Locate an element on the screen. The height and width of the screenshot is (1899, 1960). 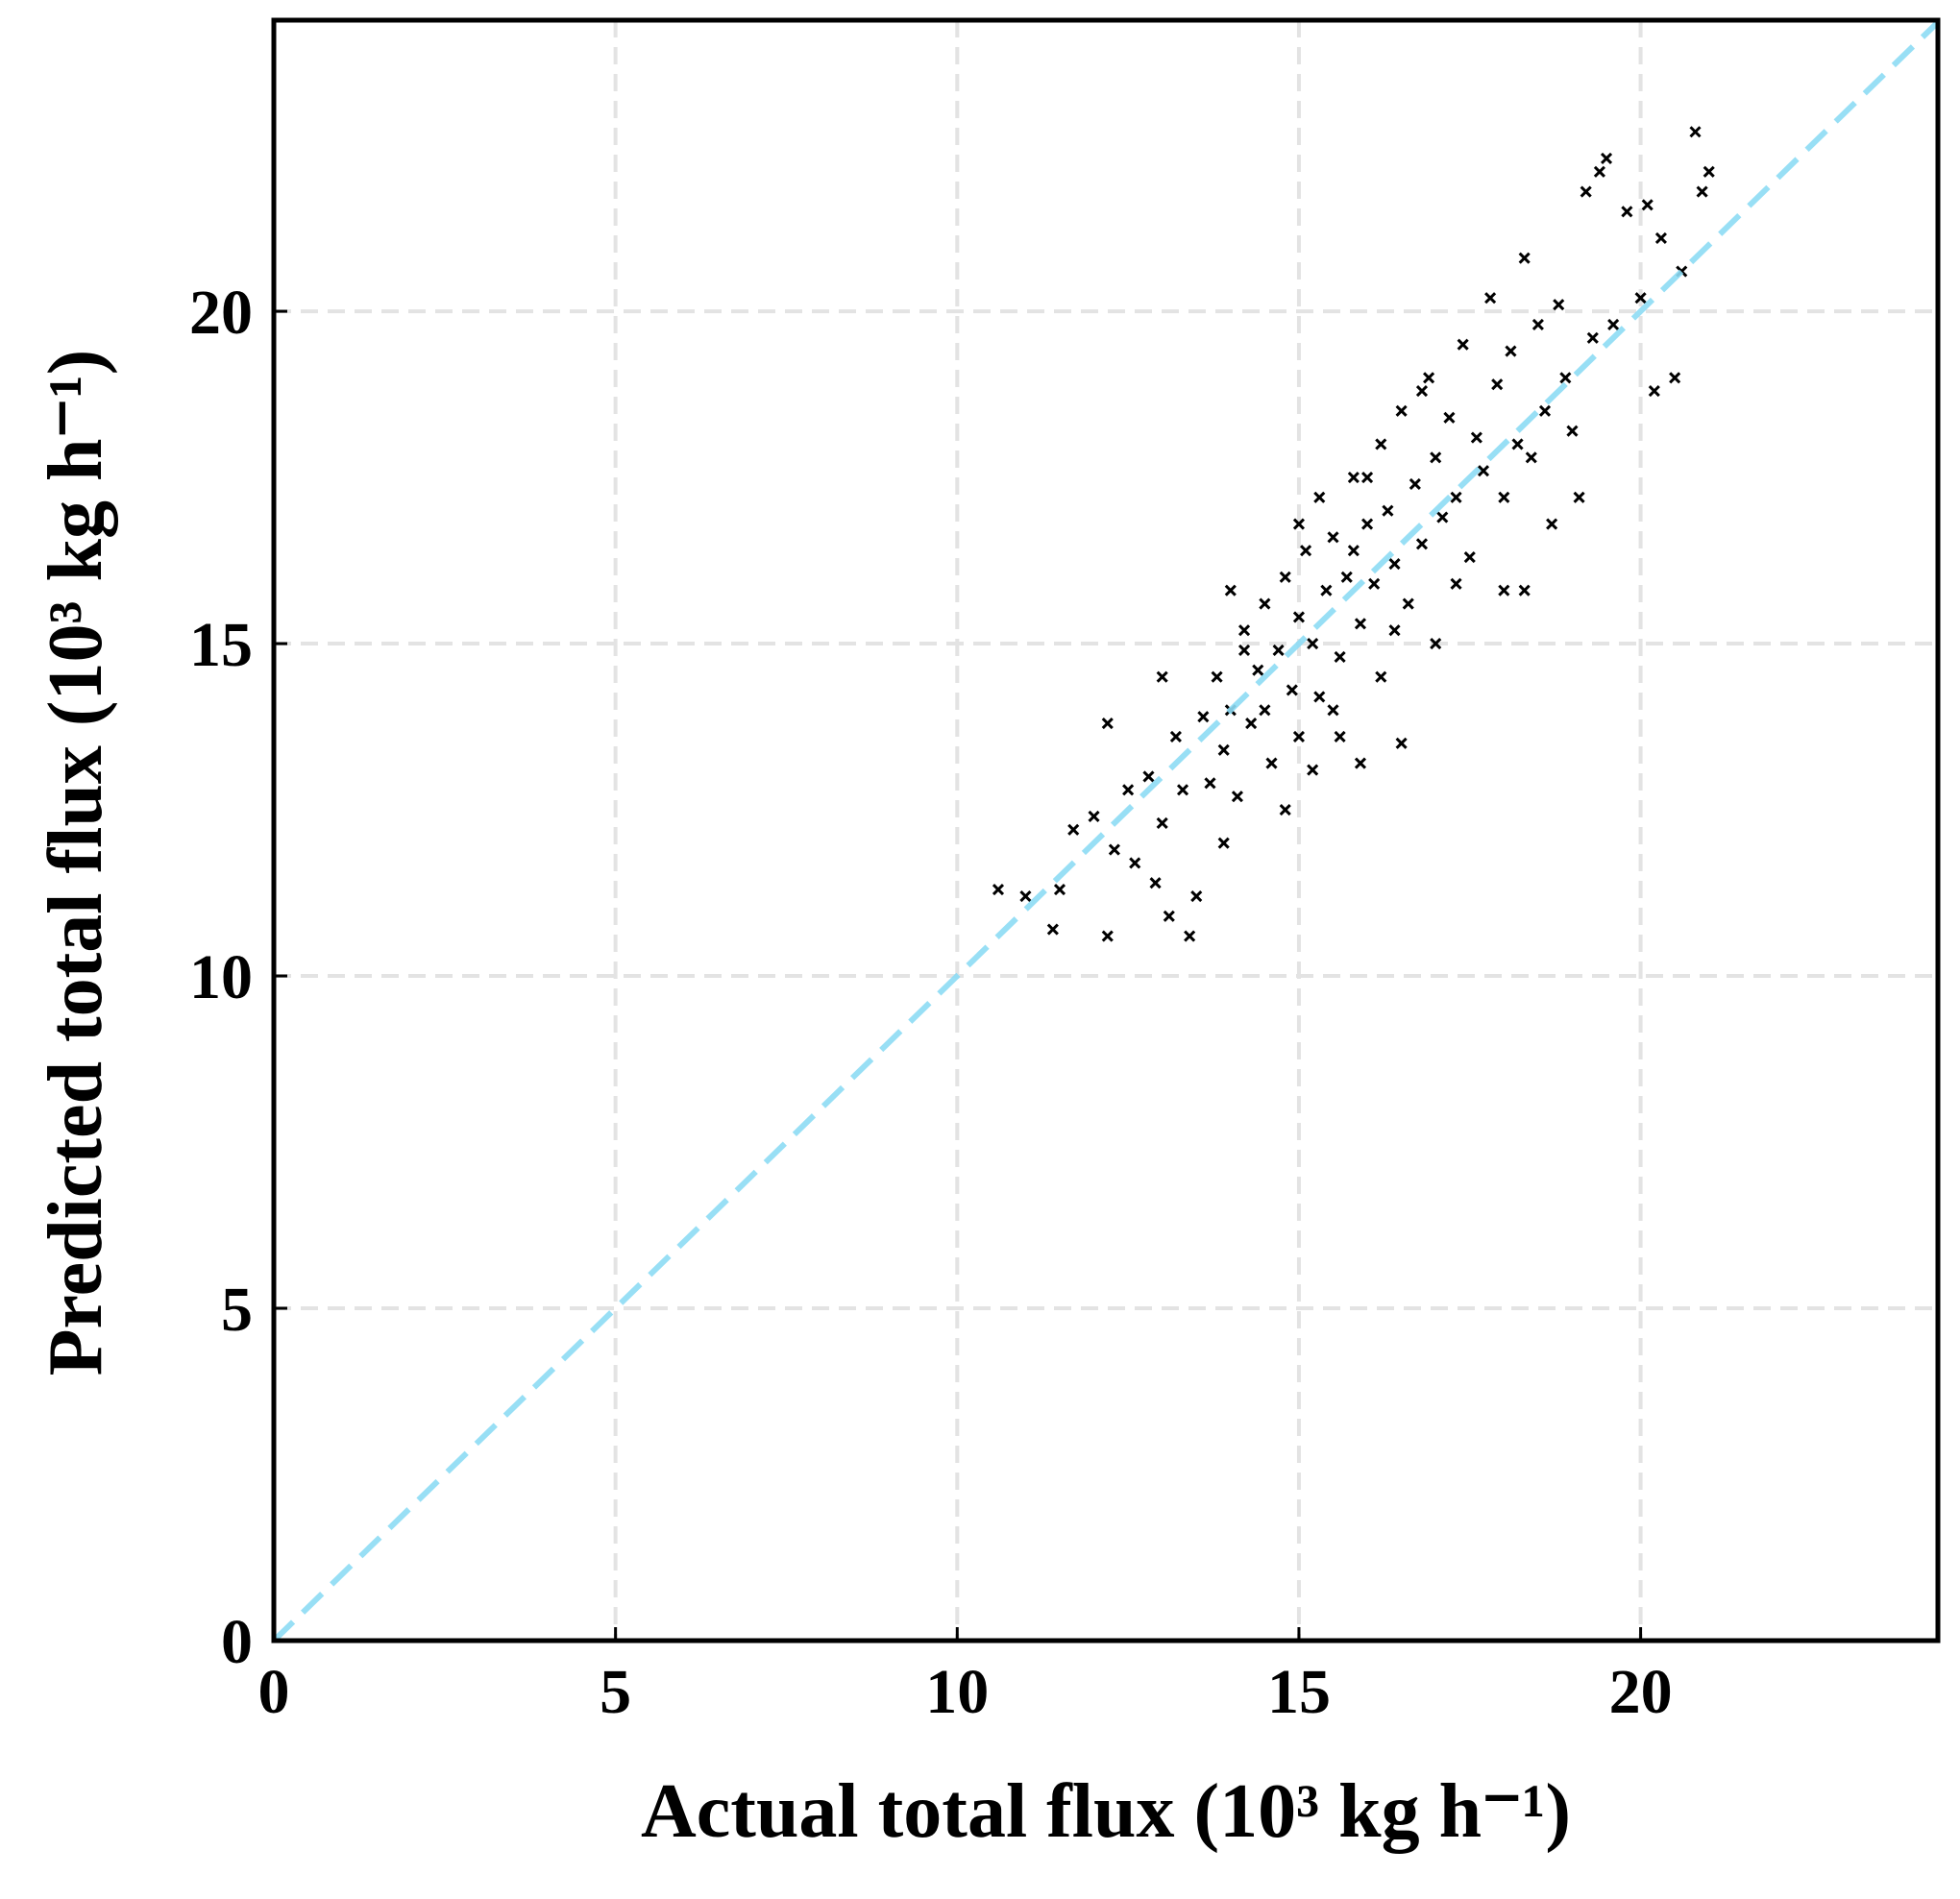
y-tick-label: 15 is located at coordinates (221, 645).